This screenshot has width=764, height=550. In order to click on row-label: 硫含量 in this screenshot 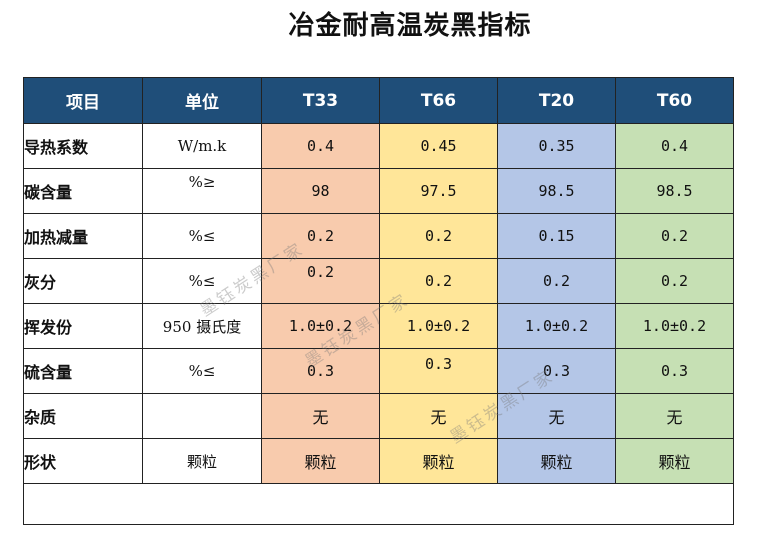, I will do `click(83, 371)`.